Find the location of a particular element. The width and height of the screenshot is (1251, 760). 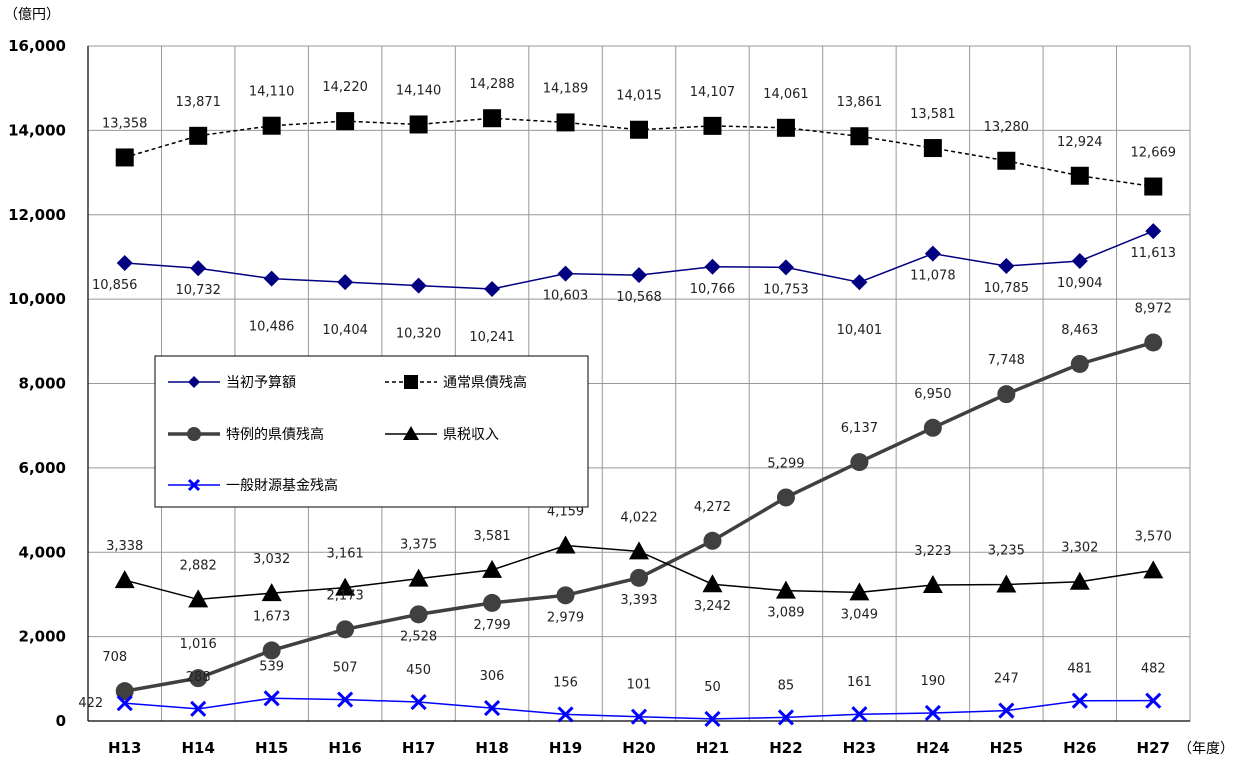

data-label: 14,140 is located at coordinates (419, 90).